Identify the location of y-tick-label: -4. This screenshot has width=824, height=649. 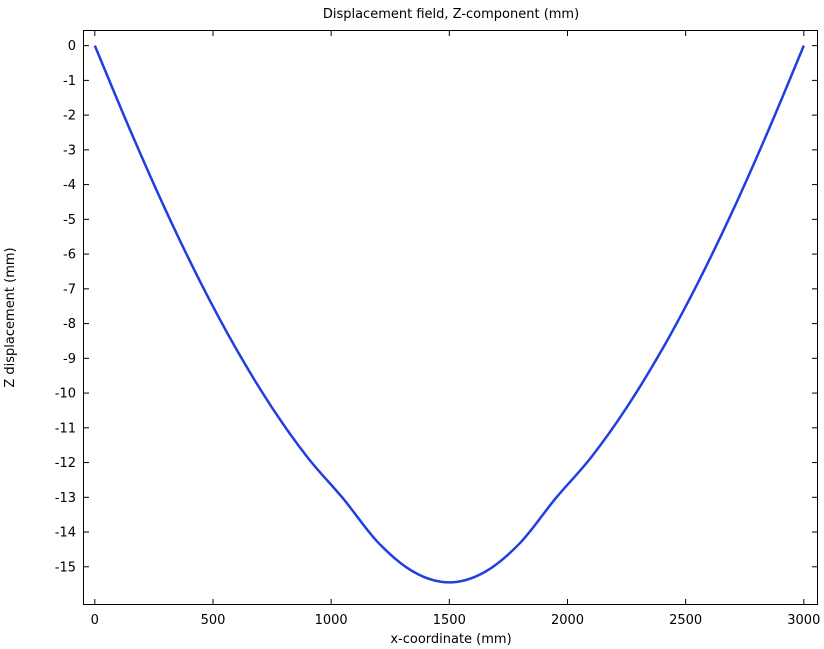
(69, 185).